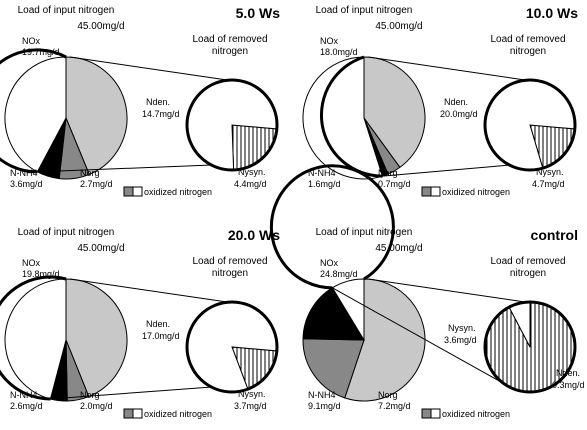 This screenshot has height=430, width=587. What do you see at coordinates (250, 406) in the screenshot?
I see `value-label-removed-nysyn-: 3.7mg/d` at bounding box center [250, 406].